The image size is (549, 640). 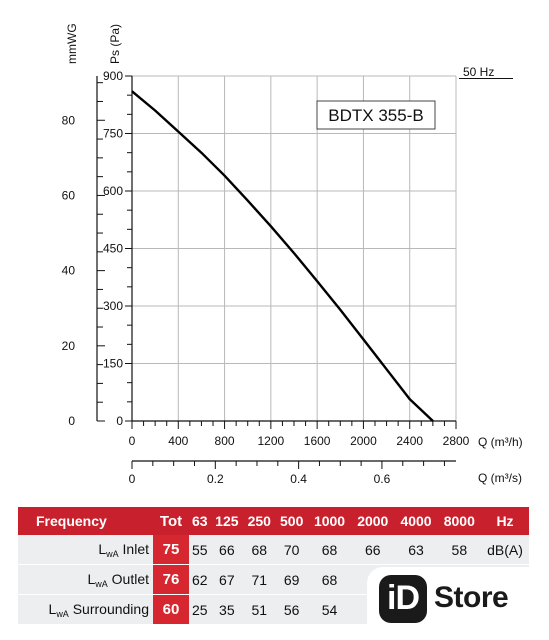 What do you see at coordinates (505, 549) in the screenshot?
I see `unit-cell: dB(A)` at bounding box center [505, 549].